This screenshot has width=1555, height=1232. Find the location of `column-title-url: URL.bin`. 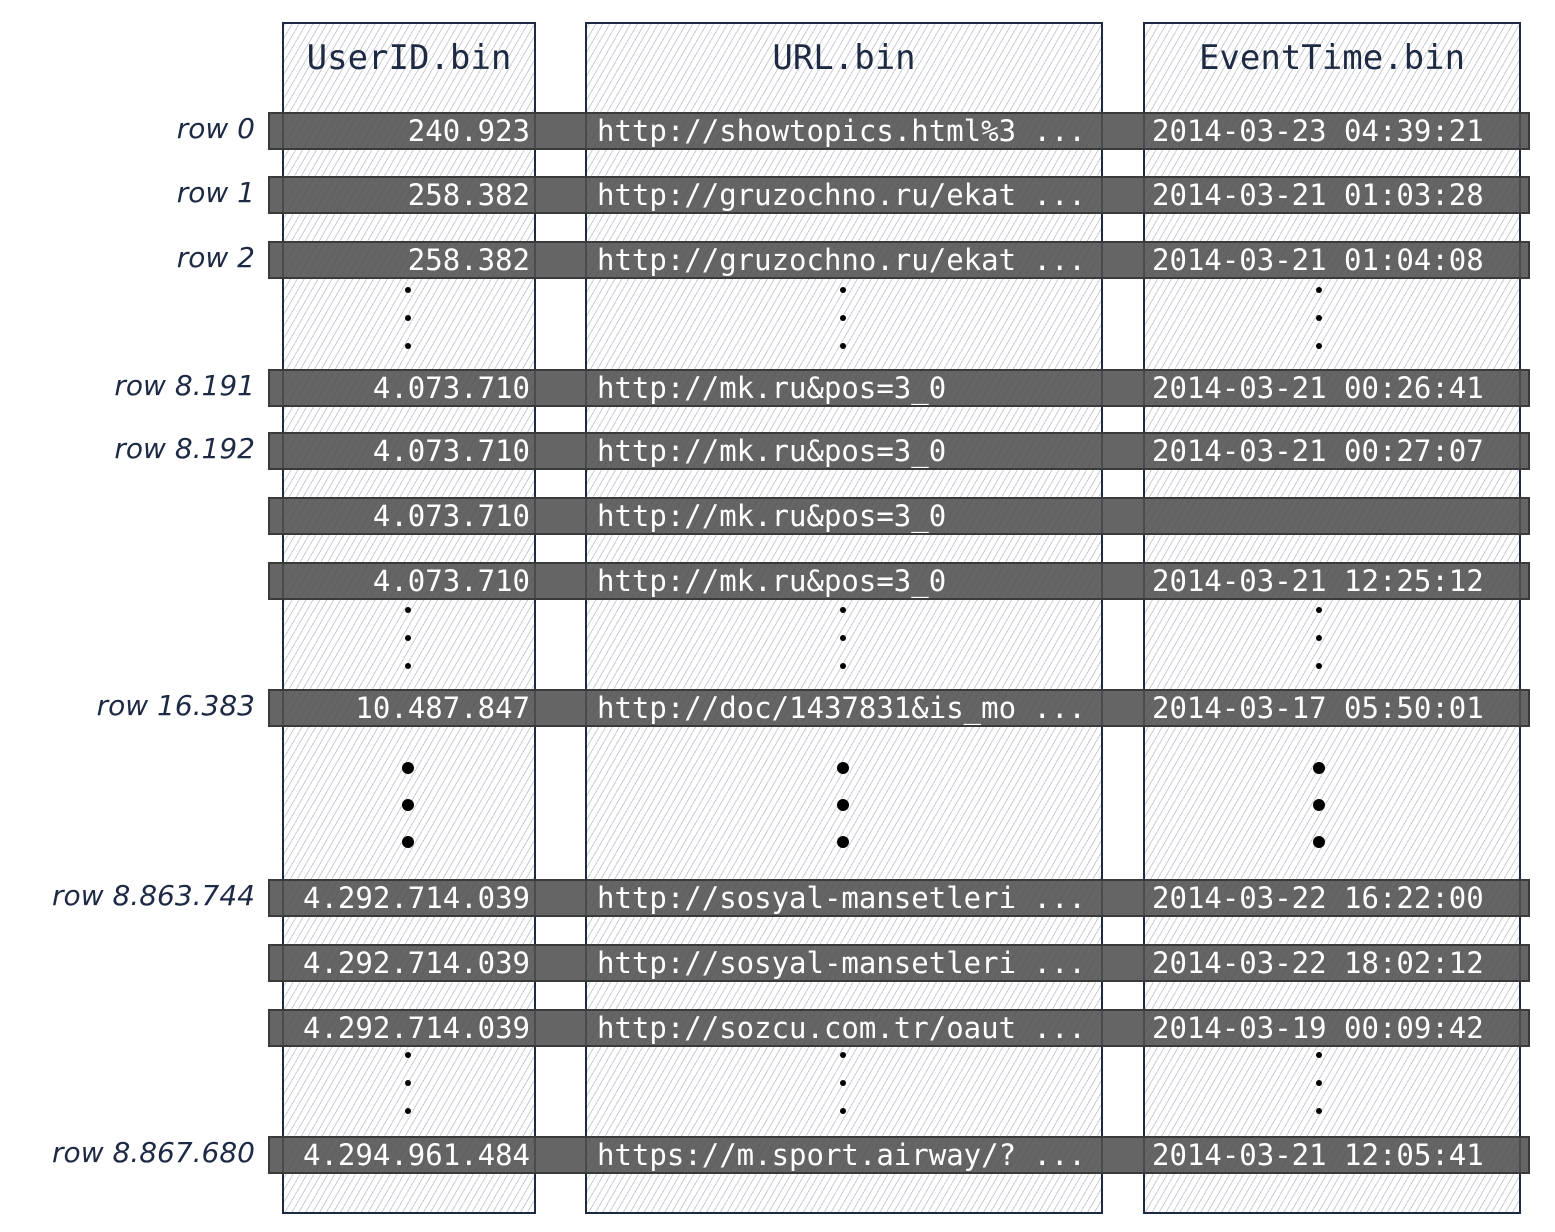

column-title-url: URL.bin is located at coordinates (844, 58).